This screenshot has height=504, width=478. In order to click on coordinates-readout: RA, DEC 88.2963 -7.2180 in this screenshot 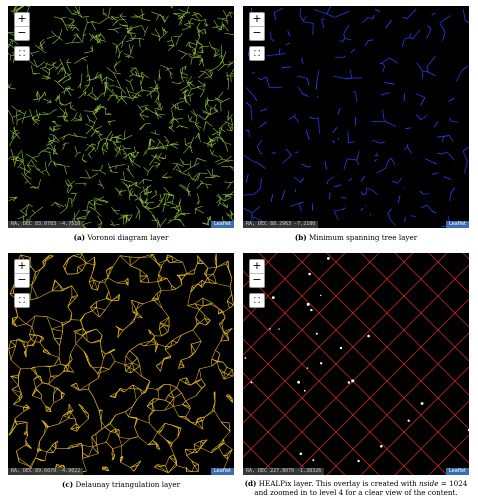, I will do `click(281, 224)`.